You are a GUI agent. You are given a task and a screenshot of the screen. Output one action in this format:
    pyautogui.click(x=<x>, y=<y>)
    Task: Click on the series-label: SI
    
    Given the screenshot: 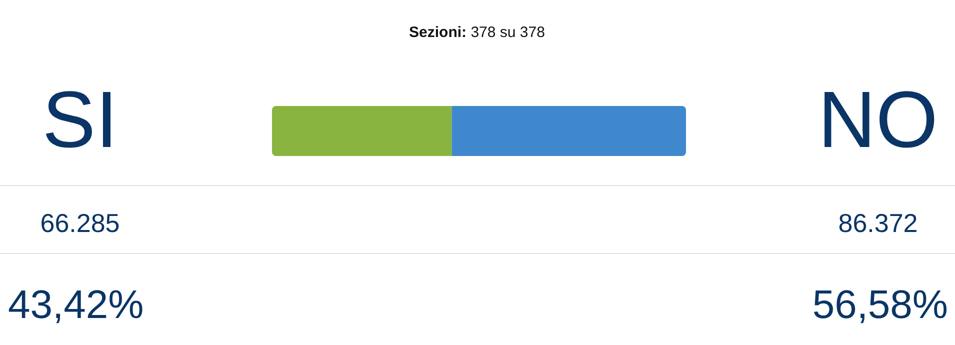 What is the action you would take?
    pyautogui.click(x=80, y=119)
    